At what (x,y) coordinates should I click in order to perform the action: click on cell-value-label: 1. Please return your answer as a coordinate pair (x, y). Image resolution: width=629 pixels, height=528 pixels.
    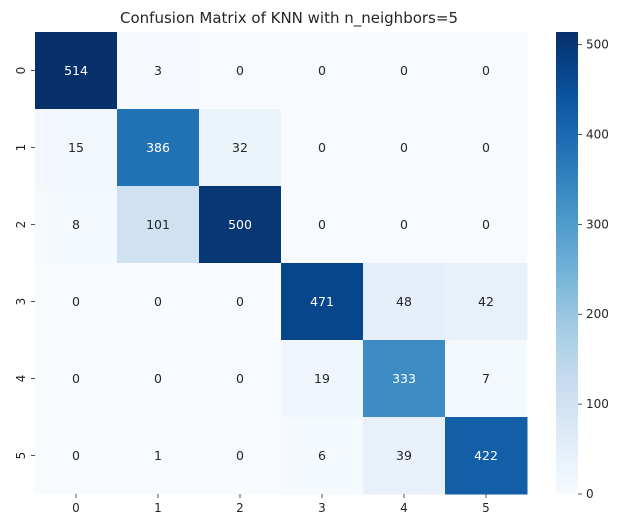
    Looking at the image, I should click on (158, 455).